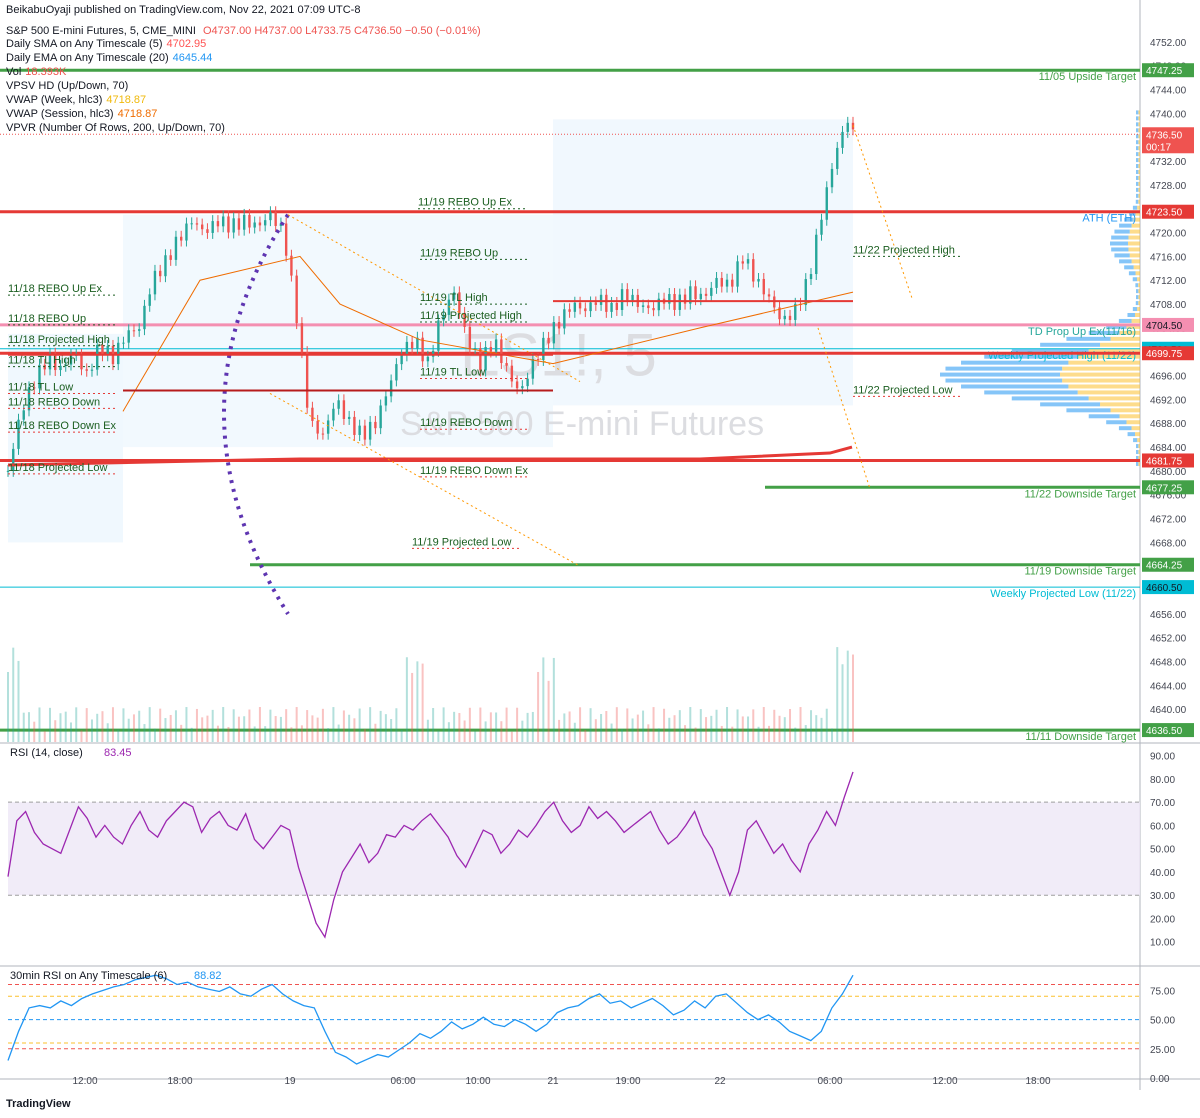  Describe the element at coordinates (54, 100) in the screenshot. I see `indicator-label: VWAP (Week, hlc3)` at that location.